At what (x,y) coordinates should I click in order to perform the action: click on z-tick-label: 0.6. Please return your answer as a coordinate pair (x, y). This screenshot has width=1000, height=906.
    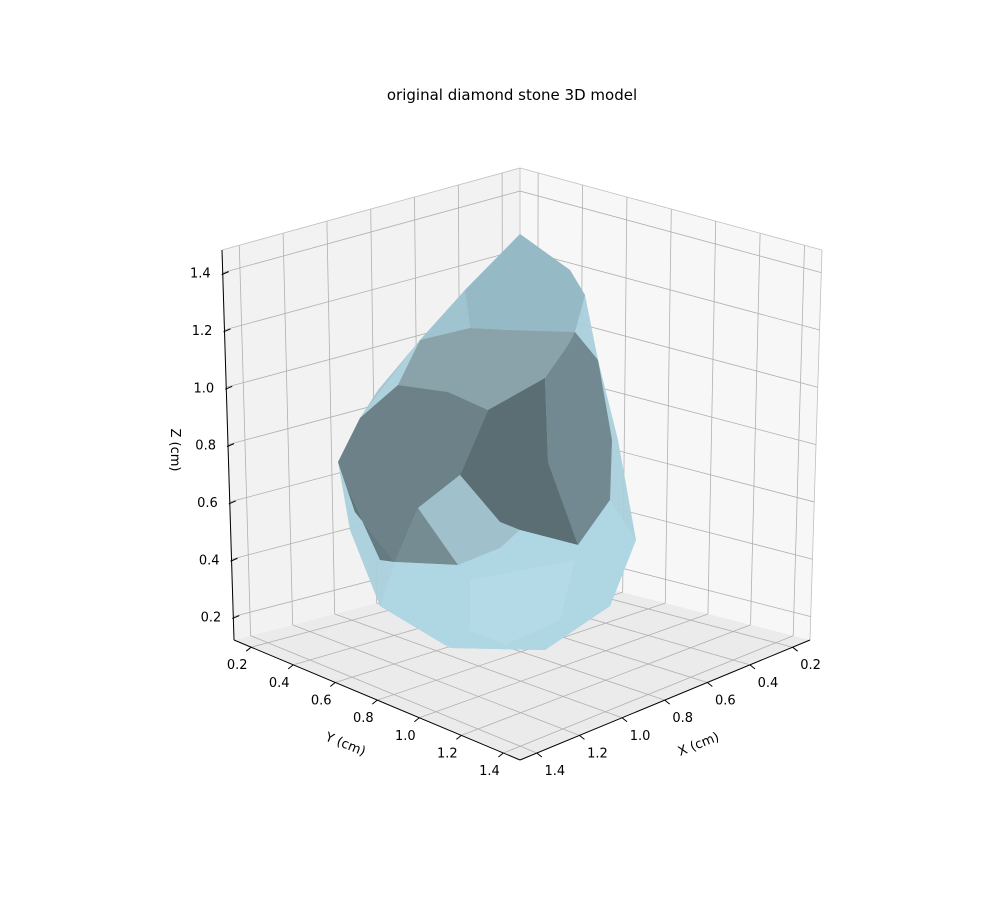
    Looking at the image, I should click on (207, 503).